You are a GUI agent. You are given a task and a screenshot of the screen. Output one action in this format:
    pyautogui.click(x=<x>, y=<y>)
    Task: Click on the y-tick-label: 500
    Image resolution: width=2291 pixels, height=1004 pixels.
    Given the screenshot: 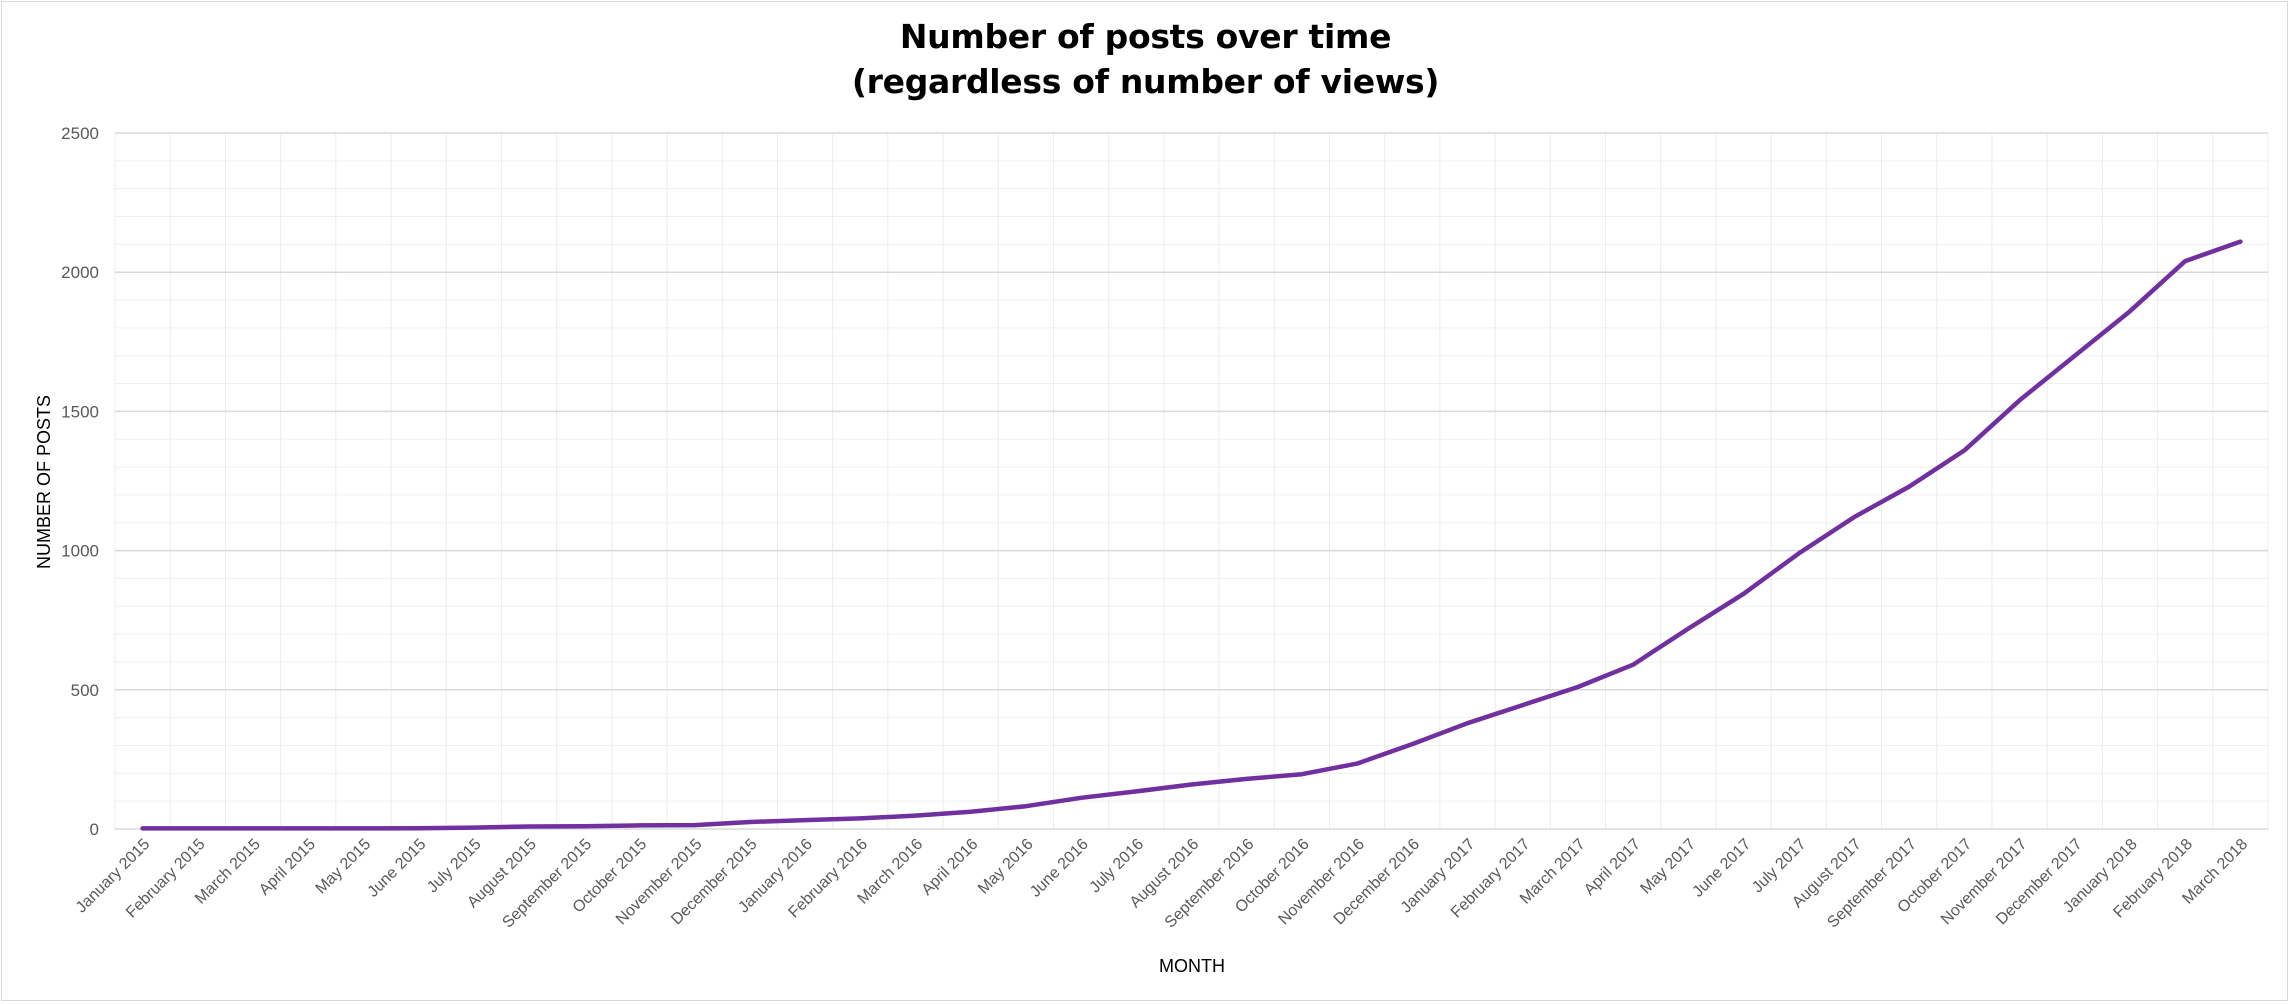 What is the action you would take?
    pyautogui.click(x=85, y=690)
    